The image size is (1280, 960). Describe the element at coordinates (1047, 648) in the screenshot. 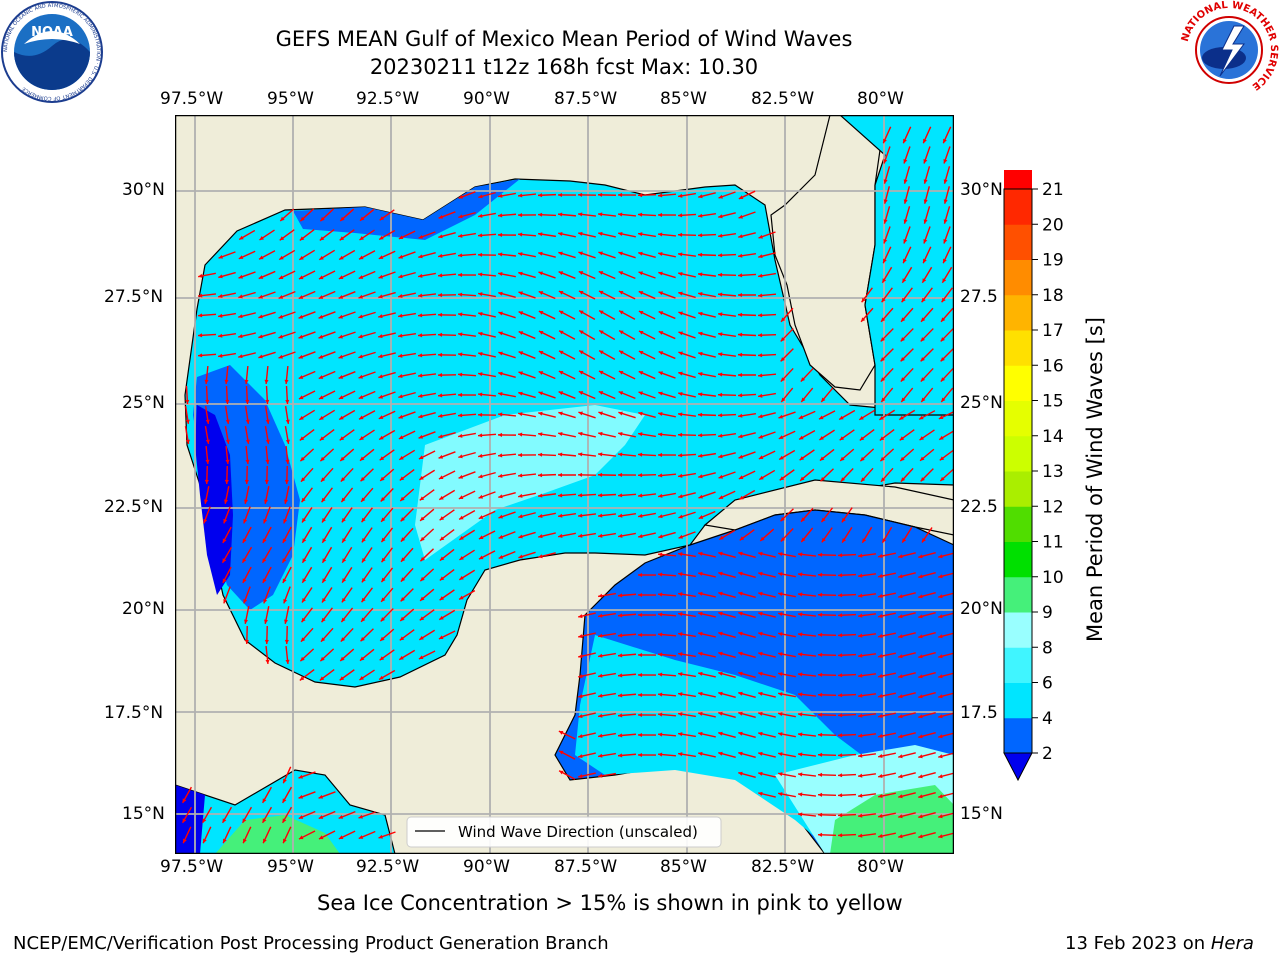

I see `colorbar-tick-label: 8` at that location.